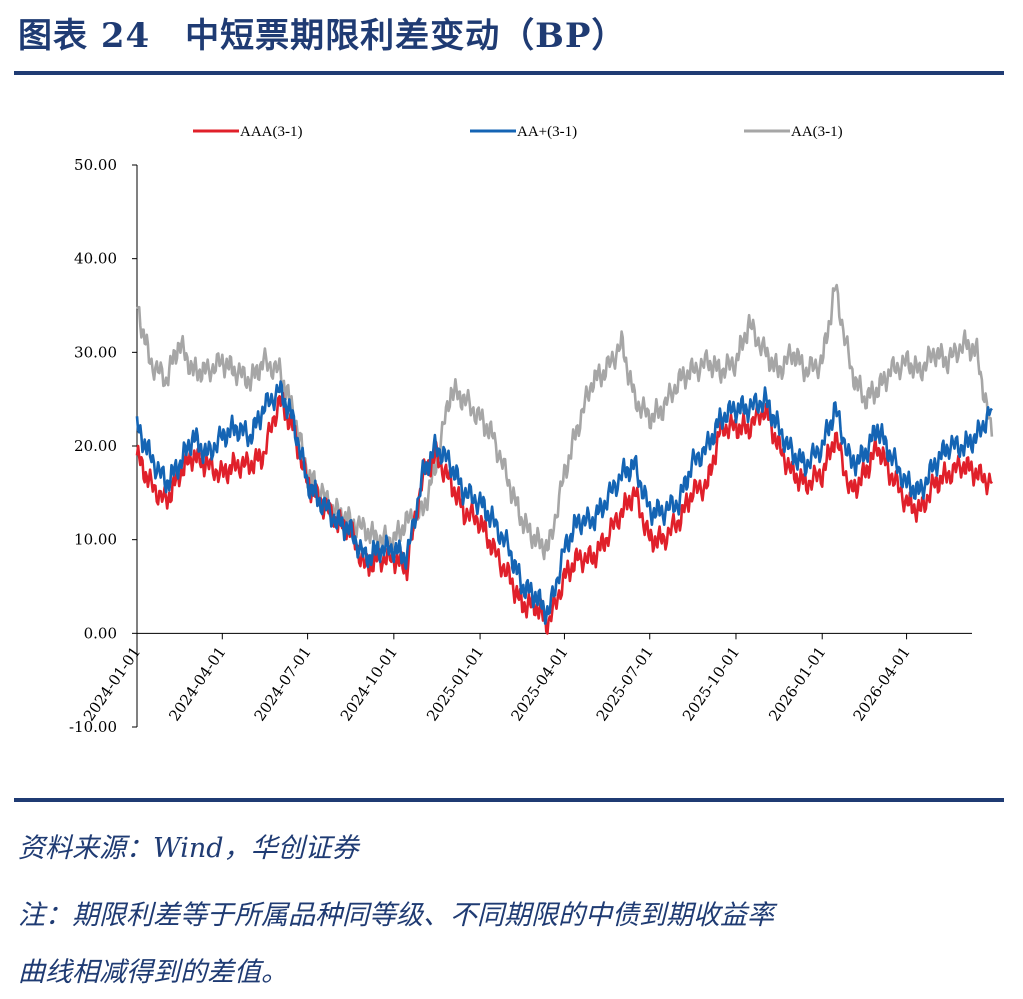 Image resolution: width=1023 pixels, height=999 pixels. What do you see at coordinates (396, 915) in the screenshot?
I see `footnote-line-1: 注：期限利差等于所属品种同等级、不同期限的中债到期收益率` at bounding box center [396, 915].